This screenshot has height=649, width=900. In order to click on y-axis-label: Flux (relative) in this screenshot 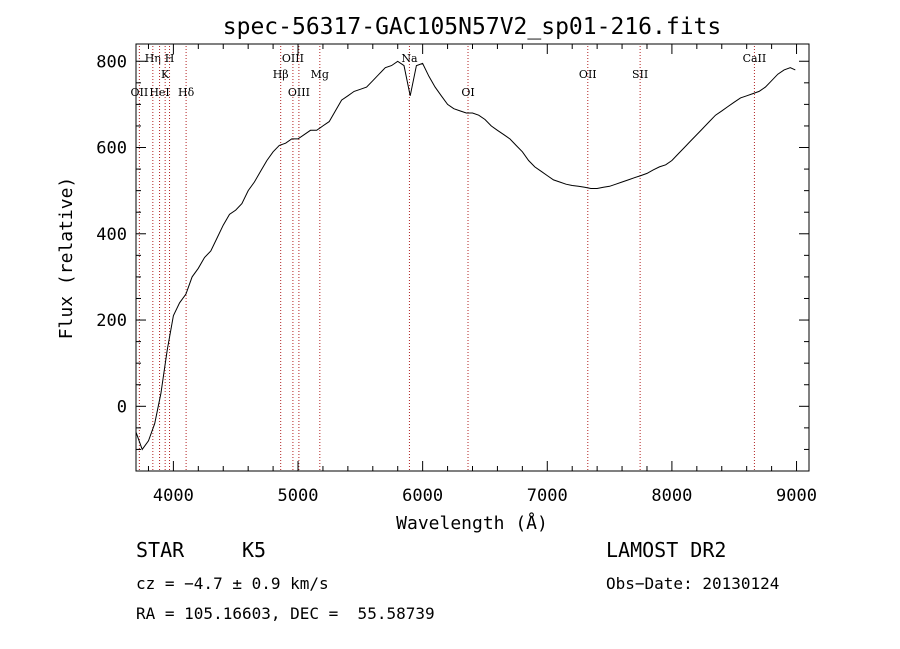, I will do `click(66, 258)`.